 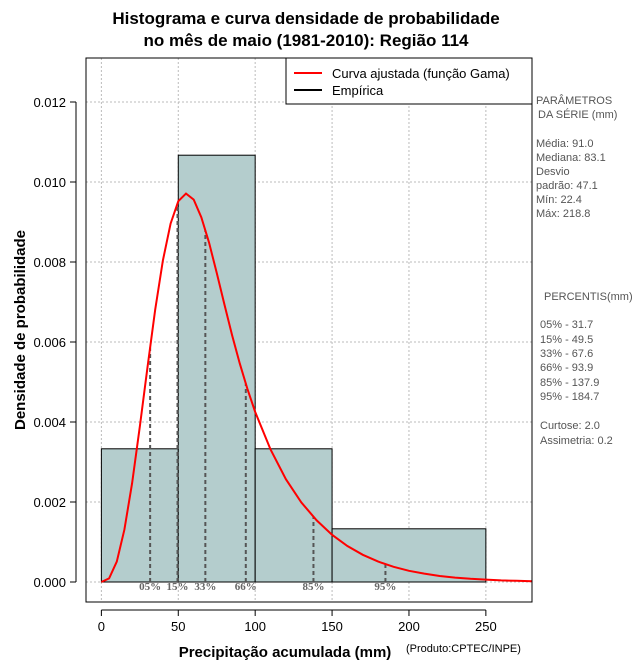 I want to click on y-tick-label: 0.012, so click(x=49, y=102).